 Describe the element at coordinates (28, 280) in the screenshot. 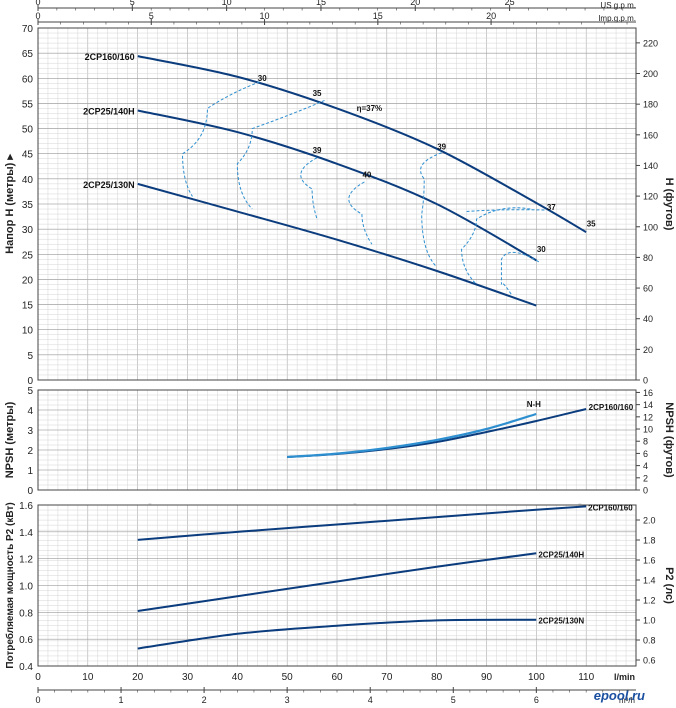

I see `y-tick-label: 20` at that location.